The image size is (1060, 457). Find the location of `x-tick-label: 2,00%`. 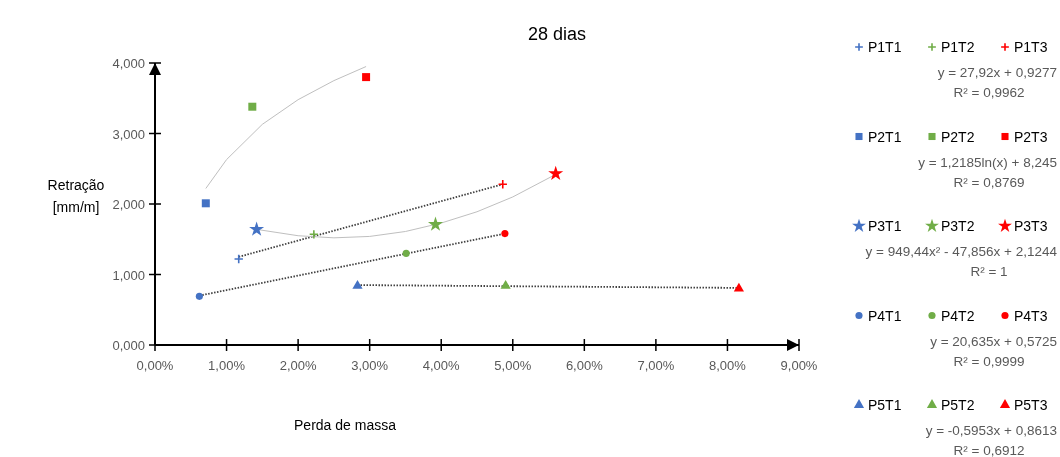

x-tick-label: 2,00% is located at coordinates (298, 365).